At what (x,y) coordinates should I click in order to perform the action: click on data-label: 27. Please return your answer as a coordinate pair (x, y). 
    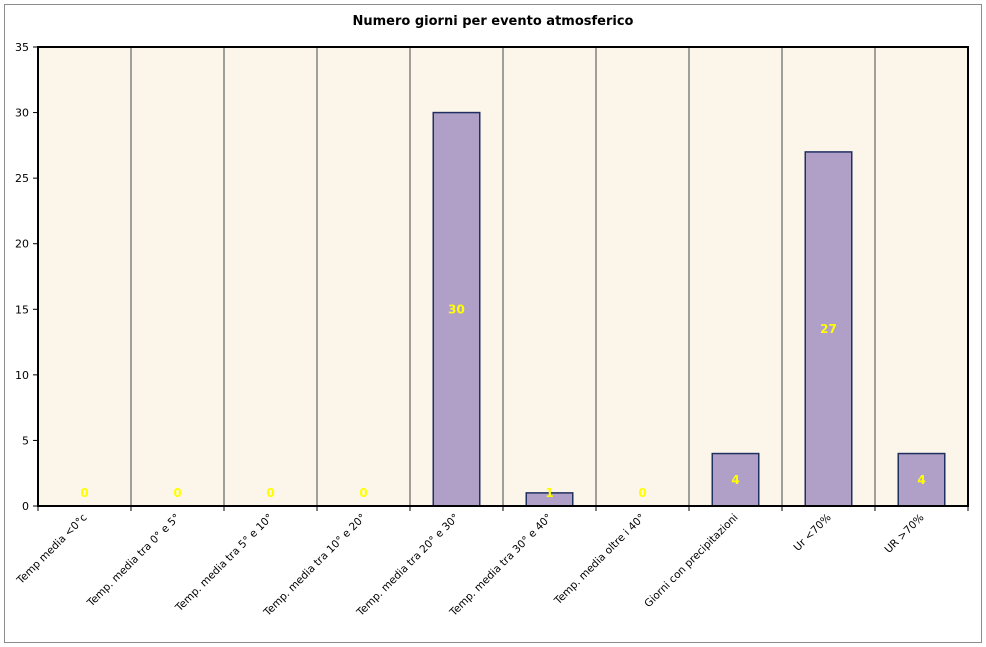
    Looking at the image, I should click on (828, 329).